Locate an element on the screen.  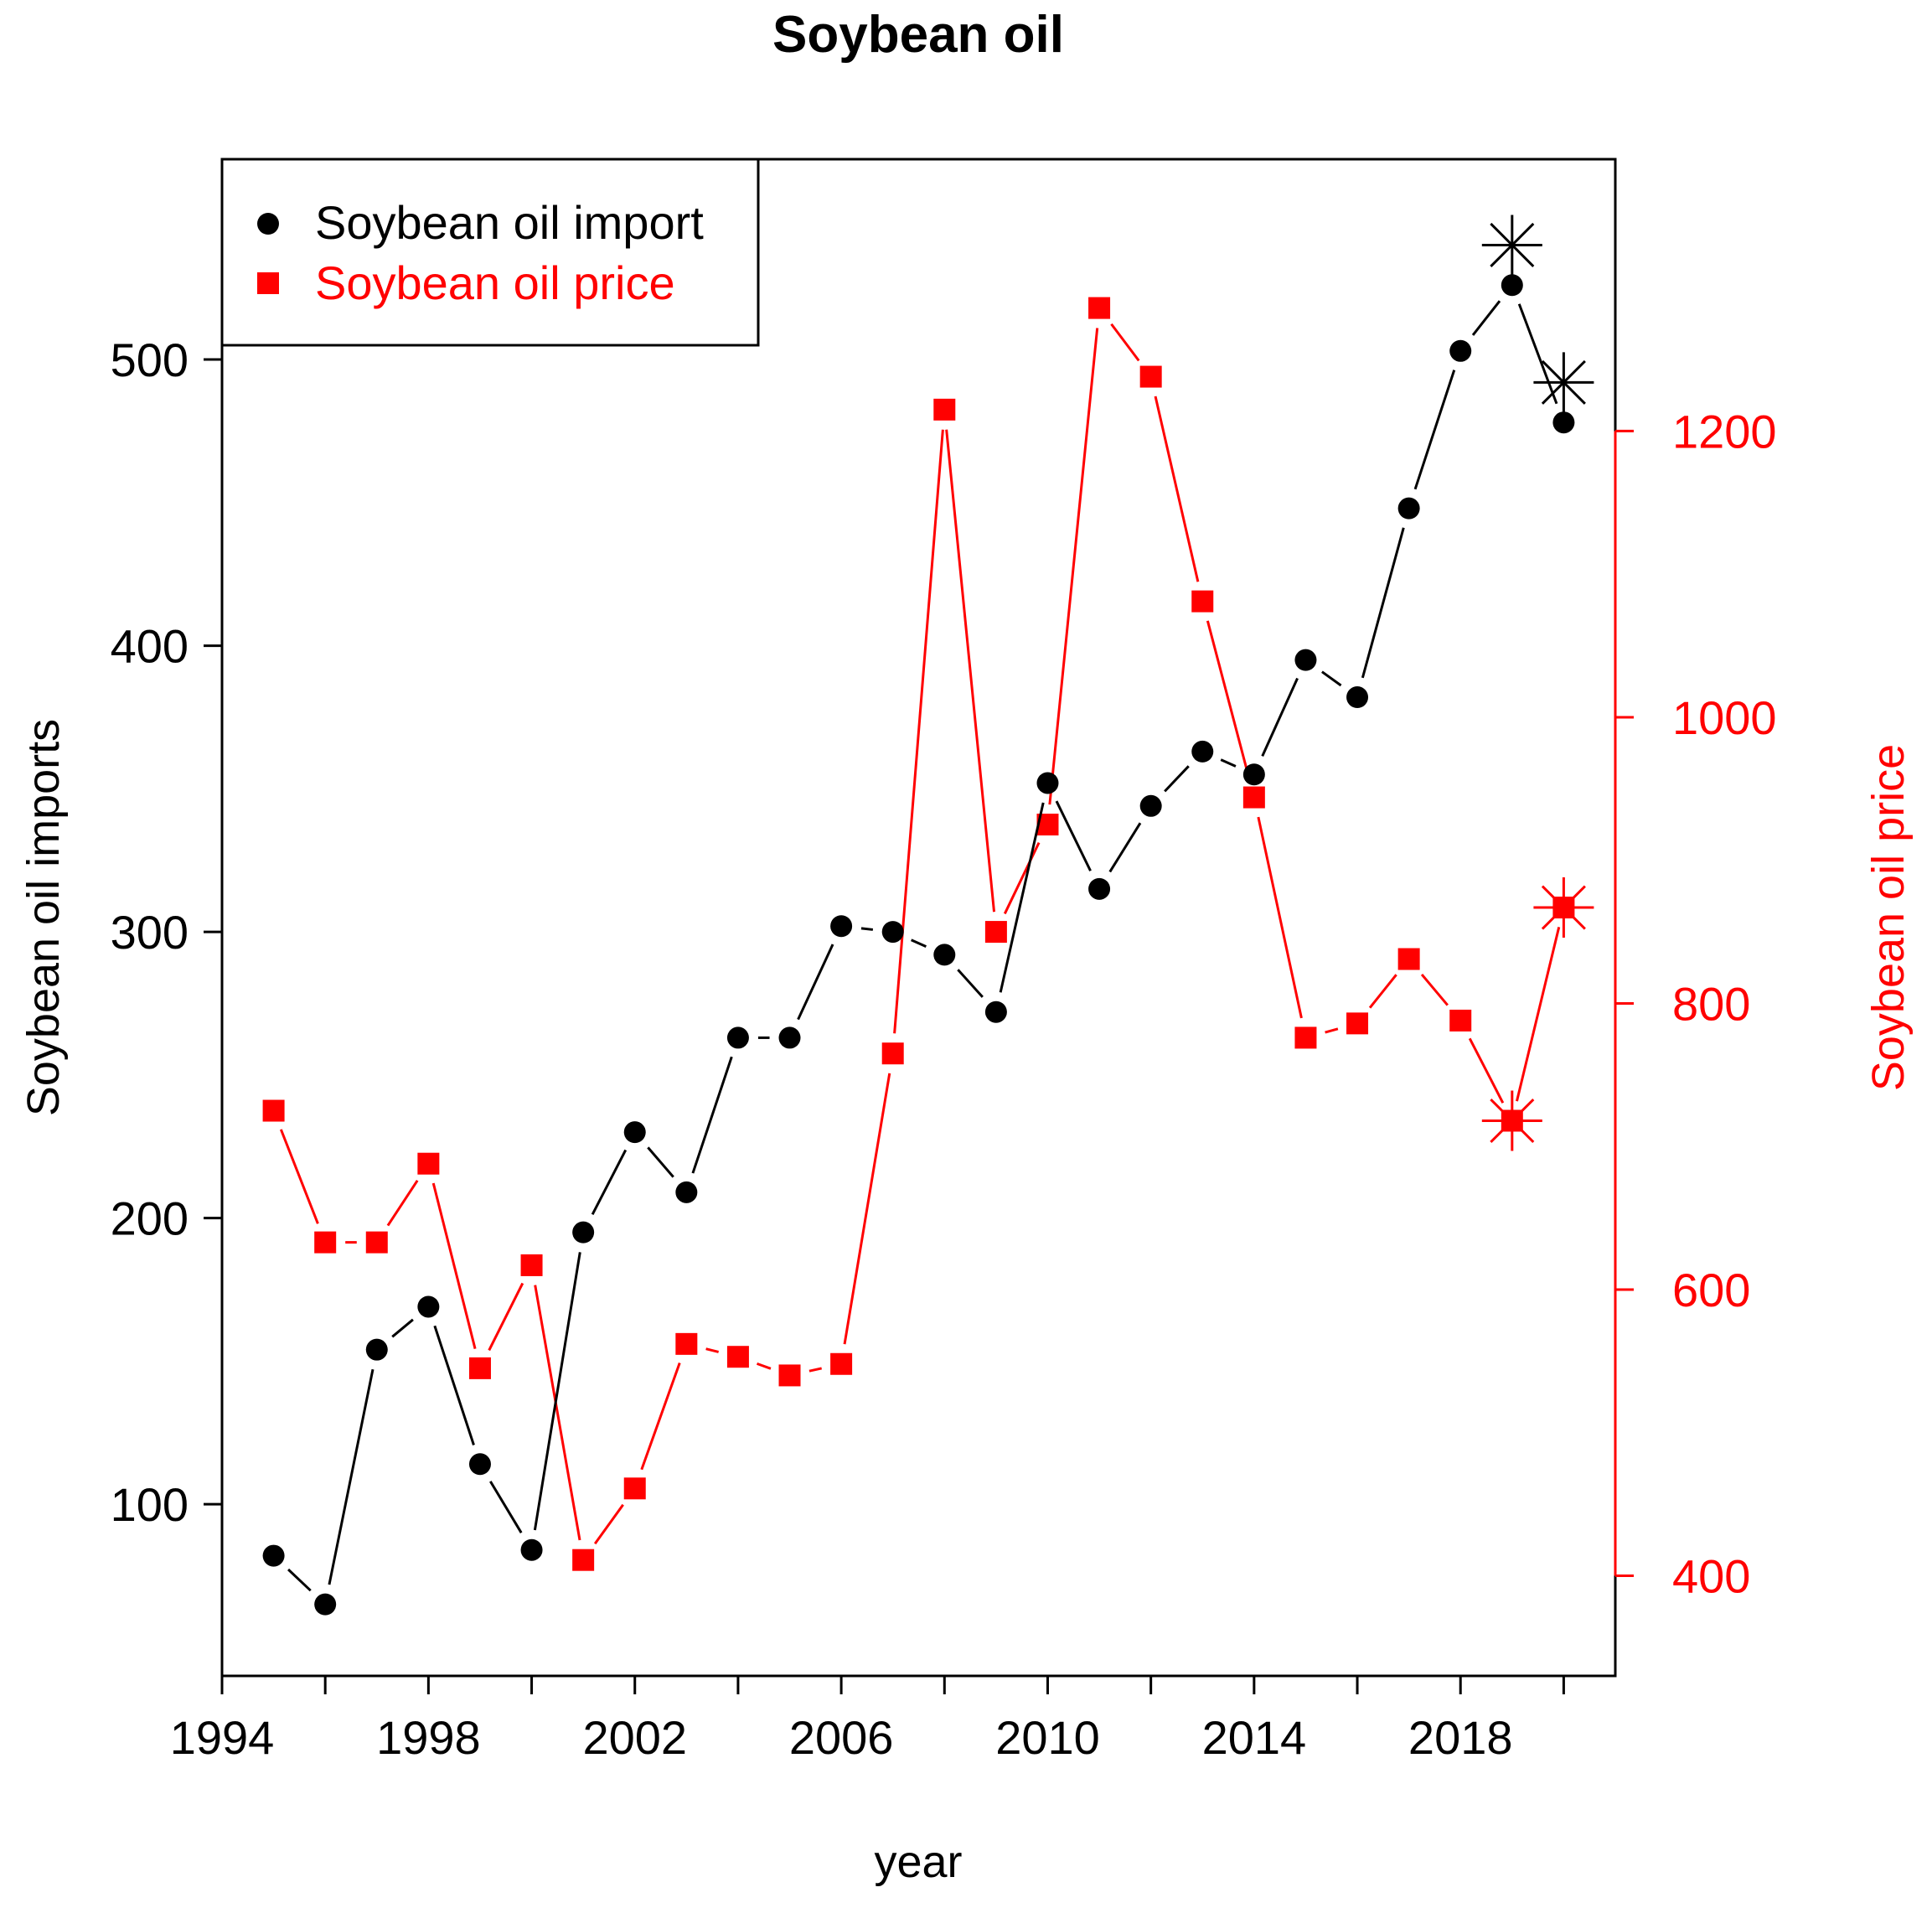
y-axis-left: 100 200 300 400 500 is located at coordinates (167, 933).